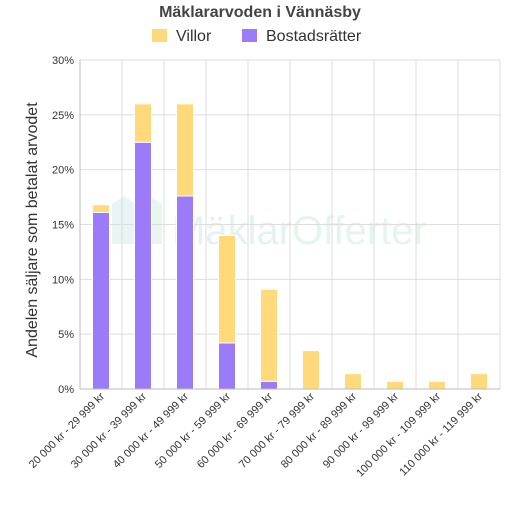 This screenshot has height=520, width=520. I want to click on y-tick-label: 15%, so click(63, 226).